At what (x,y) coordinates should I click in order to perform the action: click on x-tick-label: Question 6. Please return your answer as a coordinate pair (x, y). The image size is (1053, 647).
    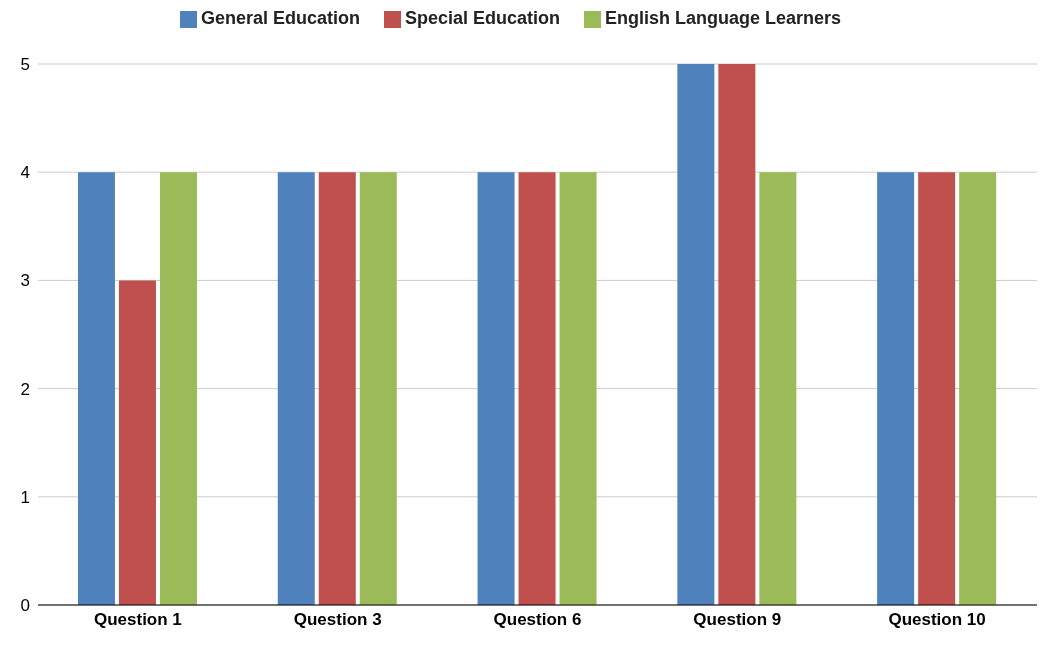
    Looking at the image, I should click on (537, 620).